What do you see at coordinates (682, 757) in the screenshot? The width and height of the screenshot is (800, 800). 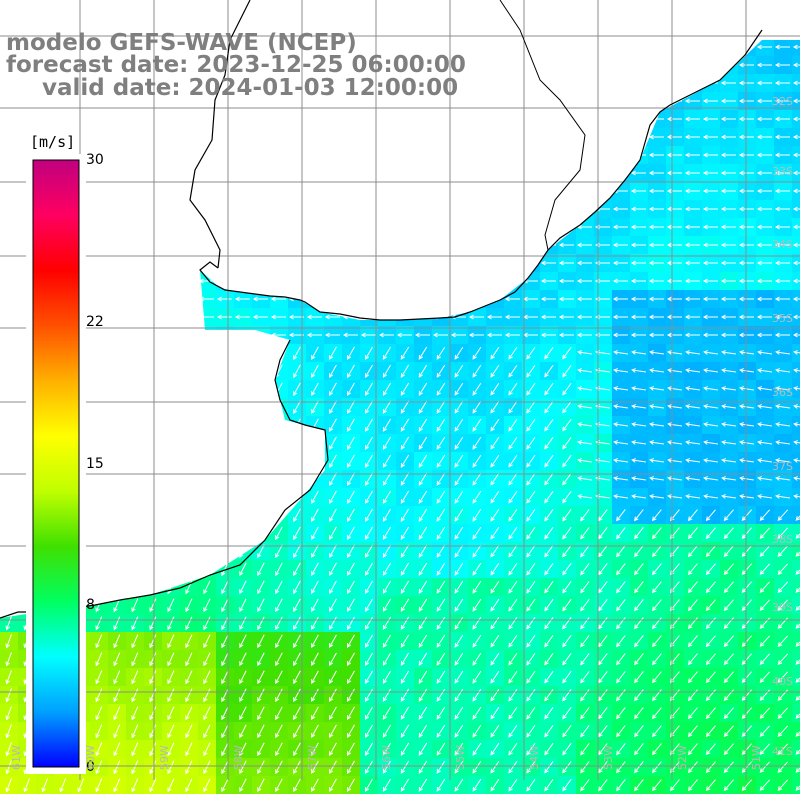 I see `longitude-label: 52W` at bounding box center [682, 757].